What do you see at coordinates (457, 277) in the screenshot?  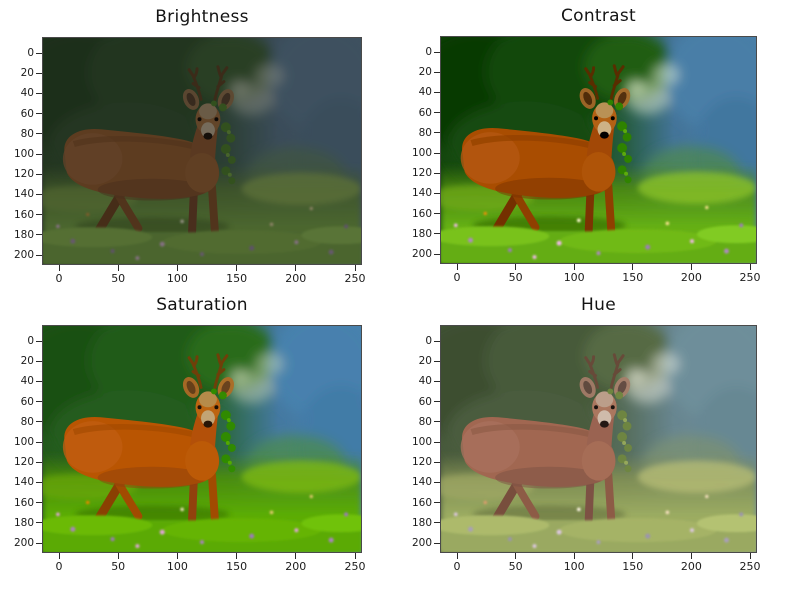 I see `x-tick-label: 0` at bounding box center [457, 277].